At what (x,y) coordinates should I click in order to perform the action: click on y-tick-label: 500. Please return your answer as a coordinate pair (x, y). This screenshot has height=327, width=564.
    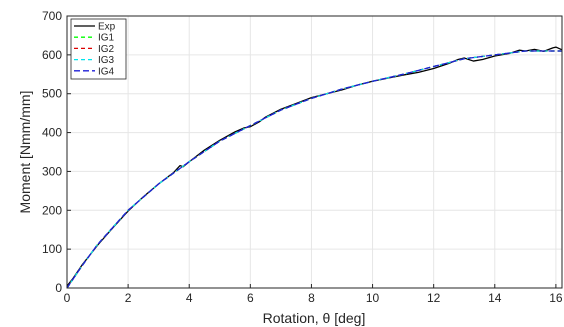
    Looking at the image, I should click on (52, 94).